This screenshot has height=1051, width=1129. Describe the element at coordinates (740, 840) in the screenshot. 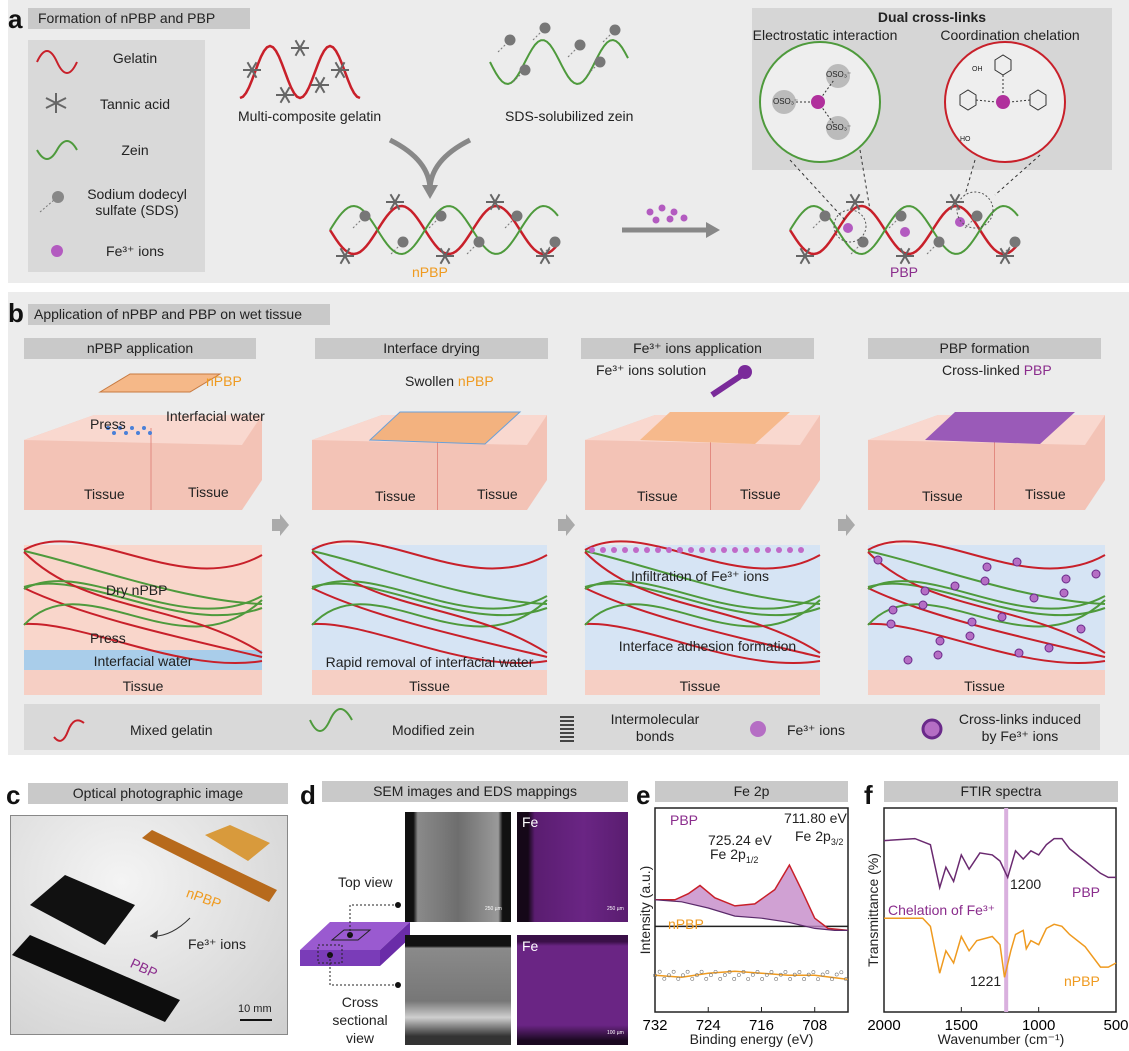

I see `peak-label-725: 725.24 eV` at that location.